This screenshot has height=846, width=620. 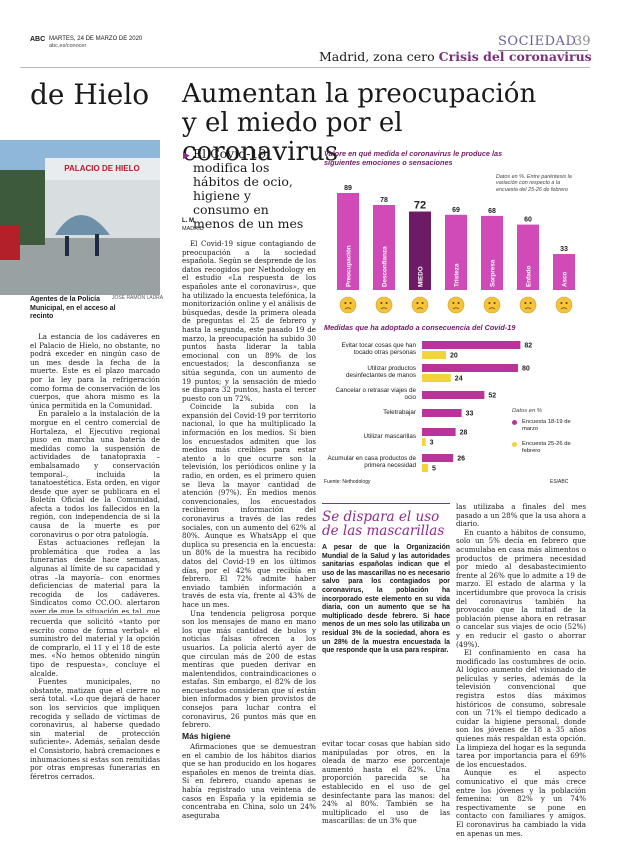 I want to click on kicker: Madrid, zona cero, so click(x=377, y=56).